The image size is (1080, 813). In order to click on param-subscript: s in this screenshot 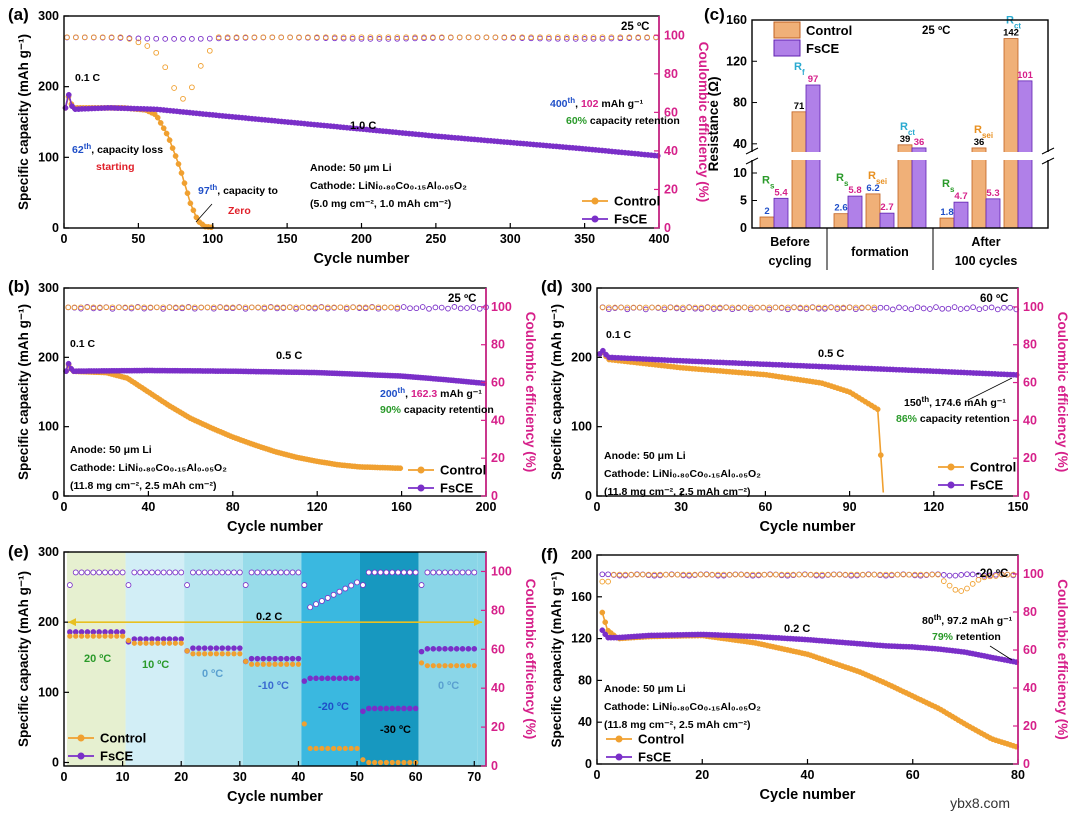, I will do `click(846, 183)`.